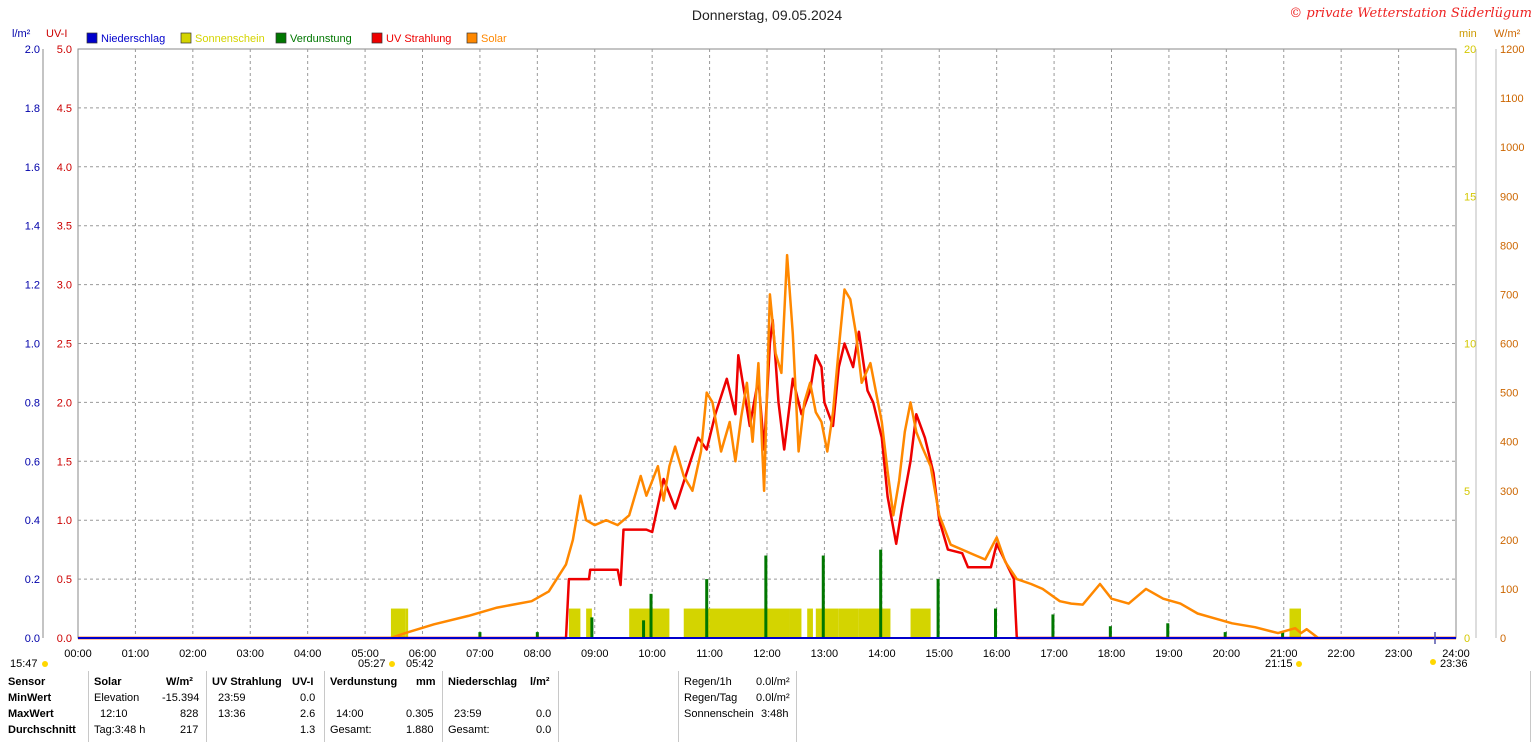 This screenshot has height=742, width=1536. I want to click on rain-day-label: Regen/Tag, so click(711, 698).